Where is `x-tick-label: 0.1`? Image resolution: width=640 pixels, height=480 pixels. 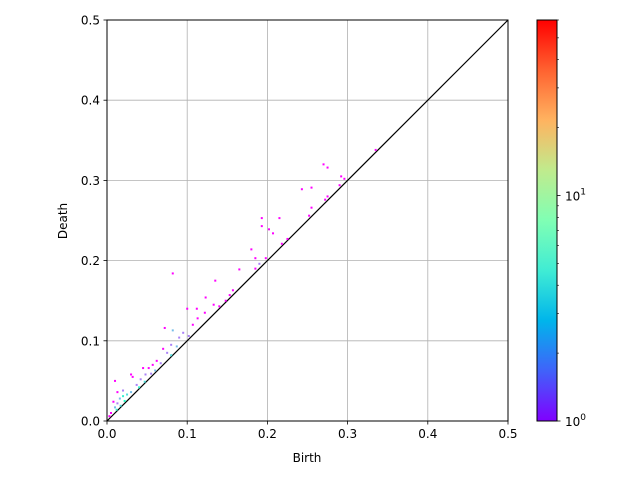
x-tick-label: 0.1 is located at coordinates (187, 434).